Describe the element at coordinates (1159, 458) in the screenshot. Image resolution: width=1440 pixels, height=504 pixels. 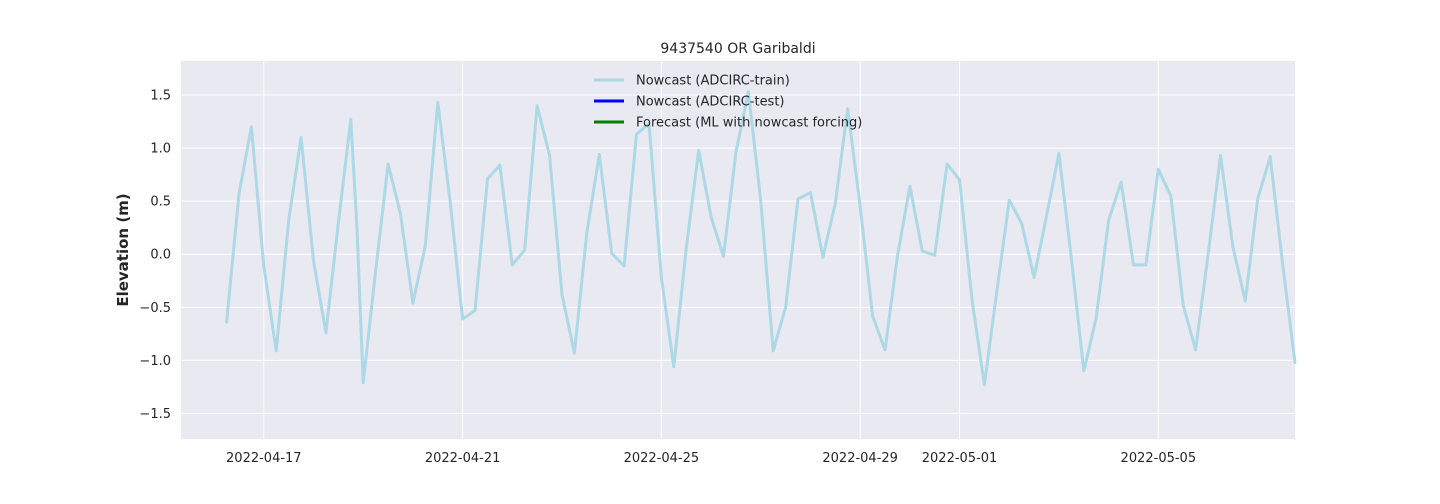
I see `x-tick-label: 2022-05-05` at that location.